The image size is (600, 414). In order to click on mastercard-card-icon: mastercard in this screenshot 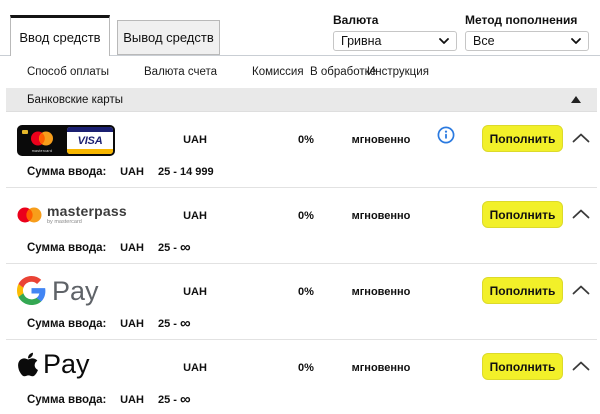, I will do `click(42, 140)`.